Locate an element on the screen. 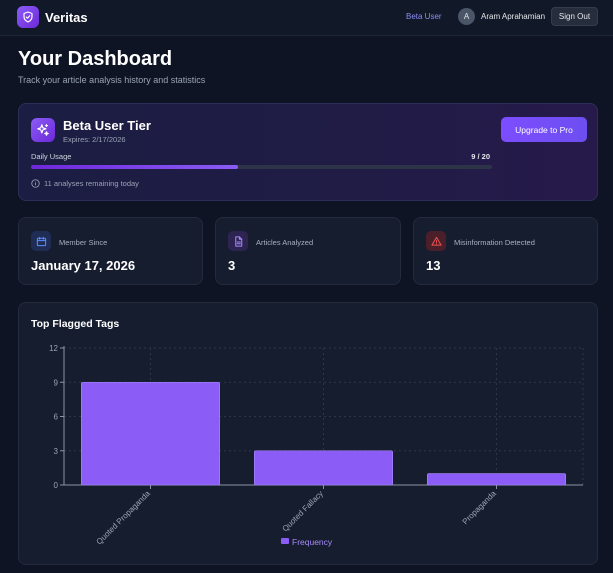 This screenshot has width=613, height=573. sign-out-button: Sign Out is located at coordinates (574, 16).